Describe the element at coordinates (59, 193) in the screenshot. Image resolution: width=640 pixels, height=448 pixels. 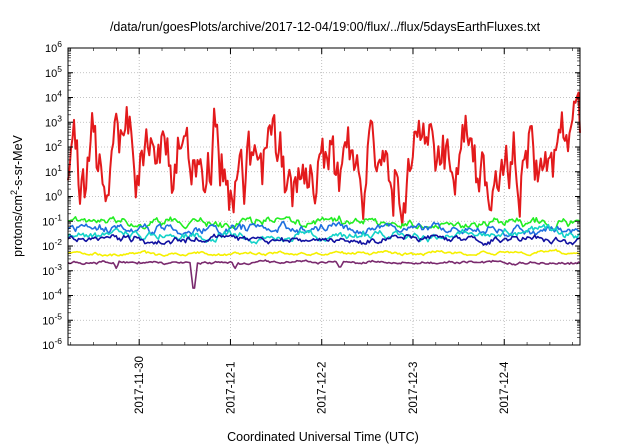
I see `y-tick-exponent: 0` at that location.